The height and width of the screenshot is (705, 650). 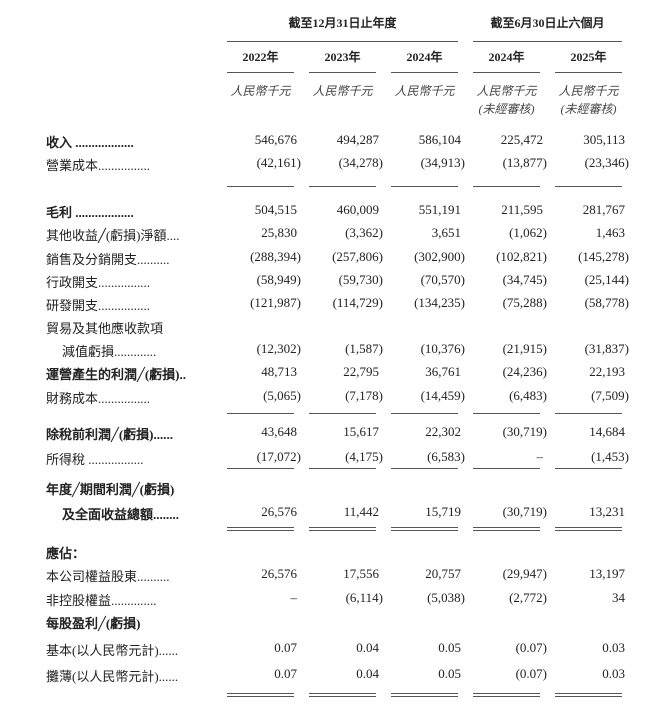 I want to click on row-value: (59,730), so click(x=360, y=279).